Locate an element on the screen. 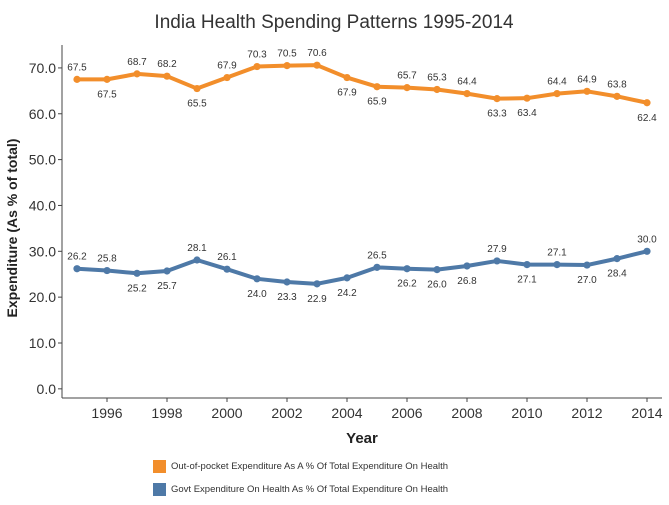 The width and height of the screenshot is (669, 505). data-label: 68.2 is located at coordinates (167, 64).